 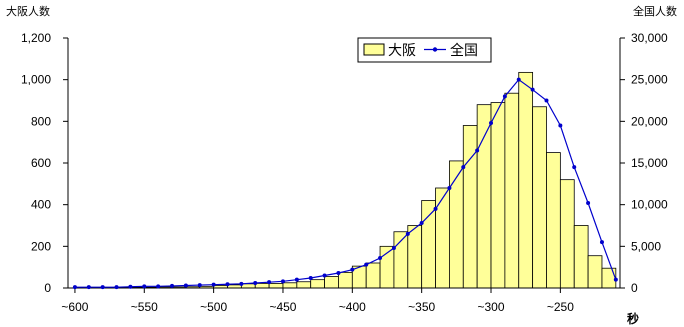 I want to click on right-tick-label: 5,000, so click(x=646, y=246).